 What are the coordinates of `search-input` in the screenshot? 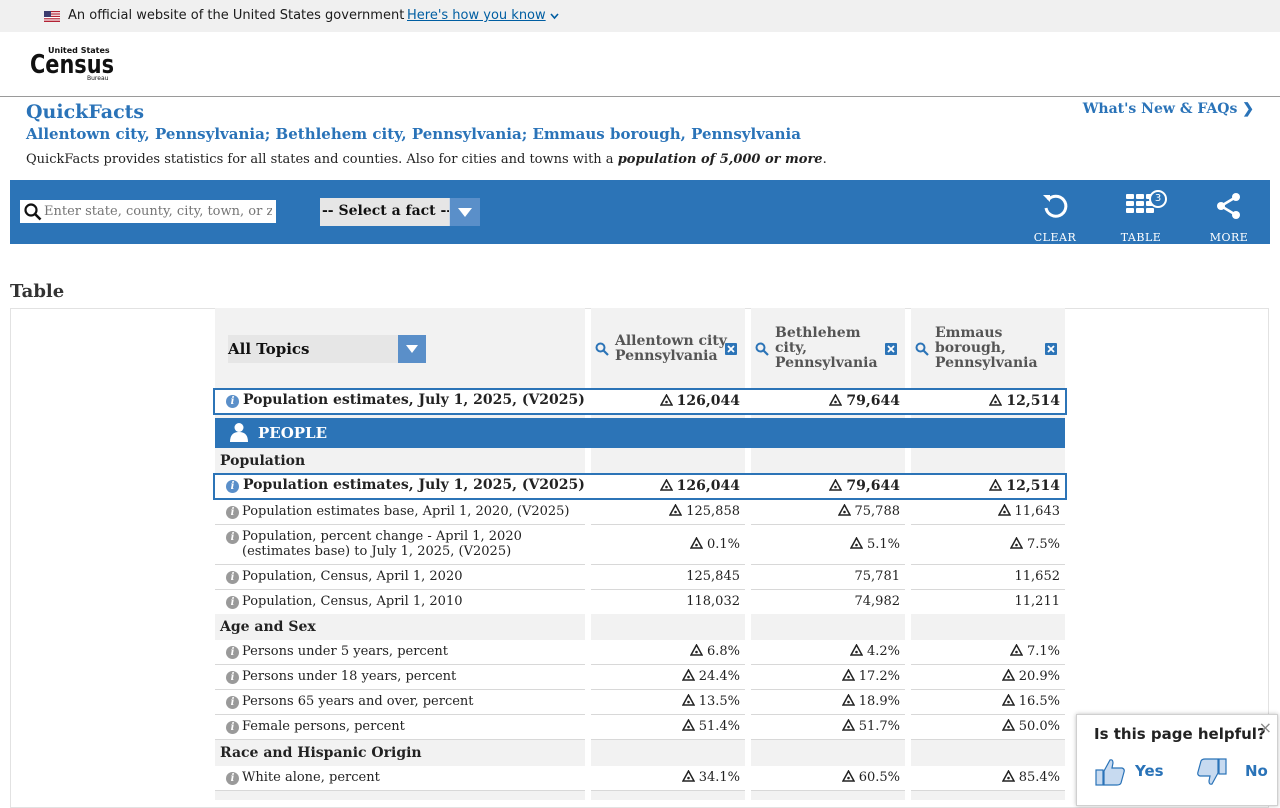 It's located at (158, 211).